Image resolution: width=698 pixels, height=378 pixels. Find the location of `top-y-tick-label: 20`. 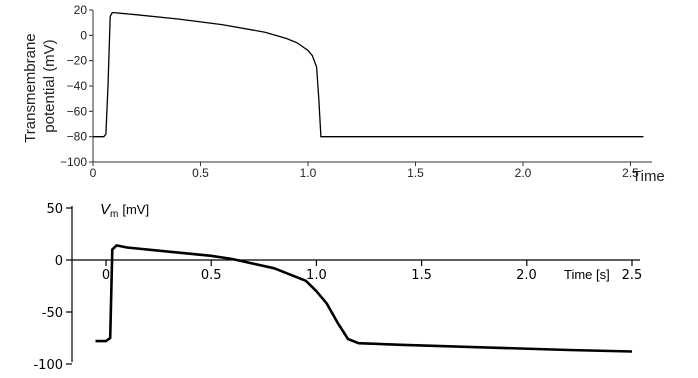

top-y-tick-label: 20 is located at coordinates (81, 10).